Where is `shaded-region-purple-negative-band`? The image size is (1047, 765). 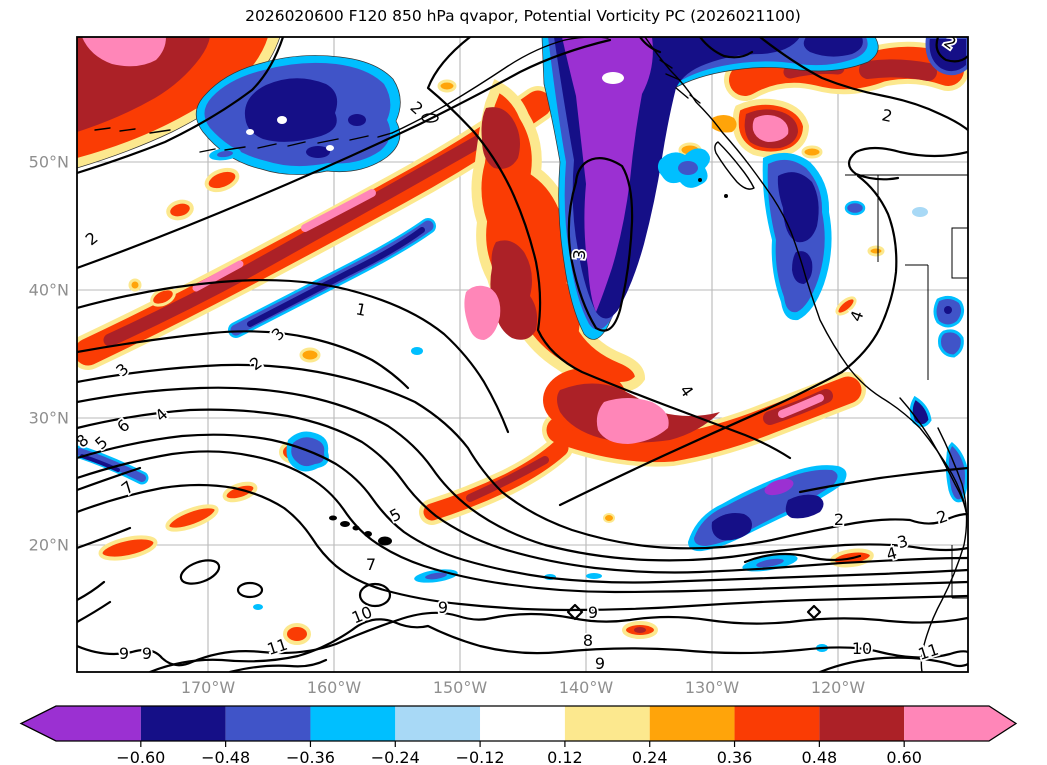
shaded-region-purple-negative-band is located at coordinates (710, 188).